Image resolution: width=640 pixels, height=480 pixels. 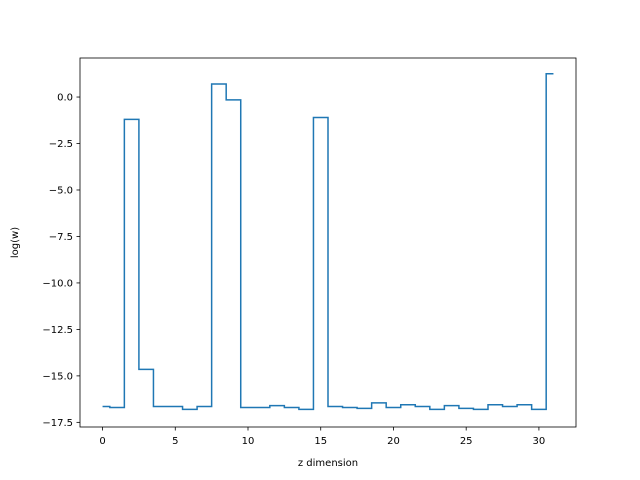 What do you see at coordinates (466, 441) in the screenshot?
I see `x-tick-label: 25` at bounding box center [466, 441].